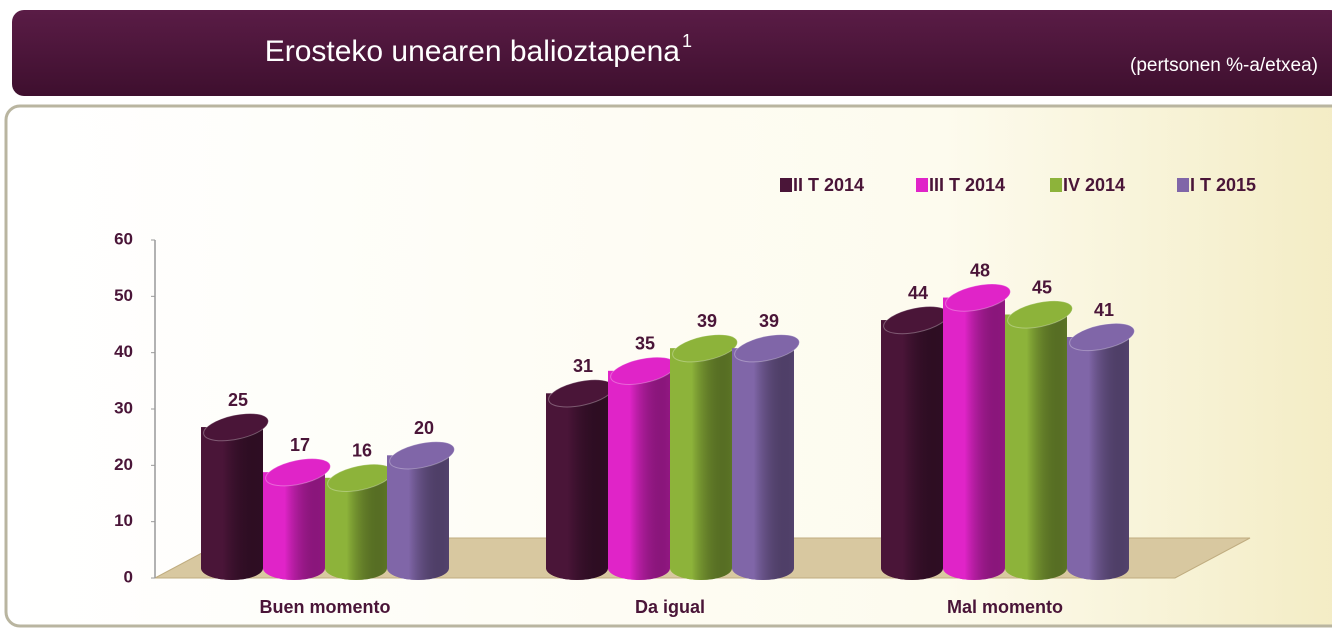  What do you see at coordinates (1223, 185) in the screenshot?
I see `legend-label: I T 2015` at bounding box center [1223, 185].